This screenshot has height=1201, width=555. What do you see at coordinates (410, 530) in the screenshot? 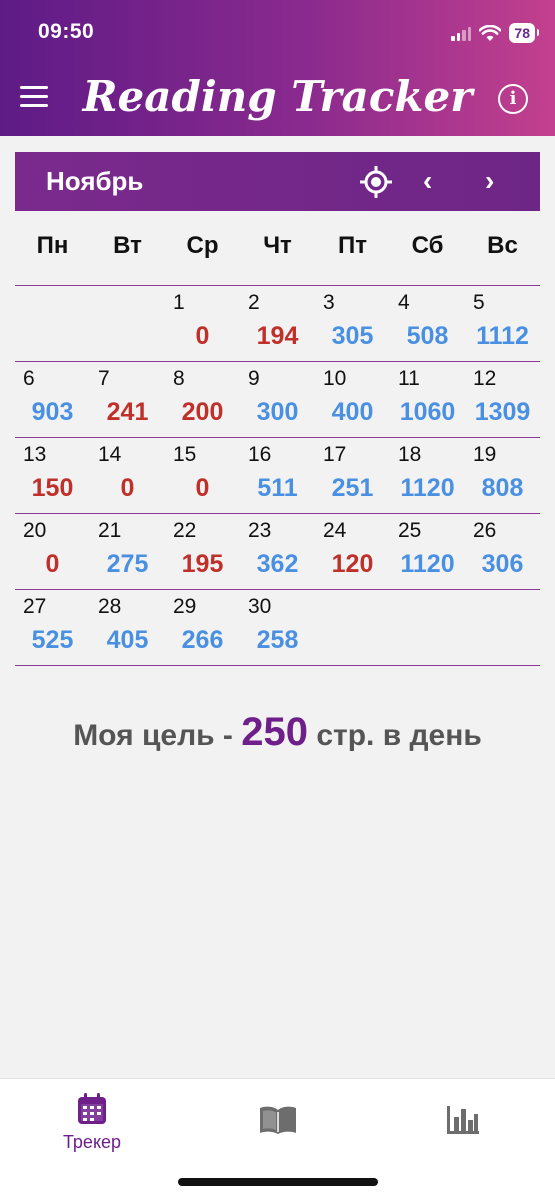
I see `day-number: 25` at bounding box center [410, 530].